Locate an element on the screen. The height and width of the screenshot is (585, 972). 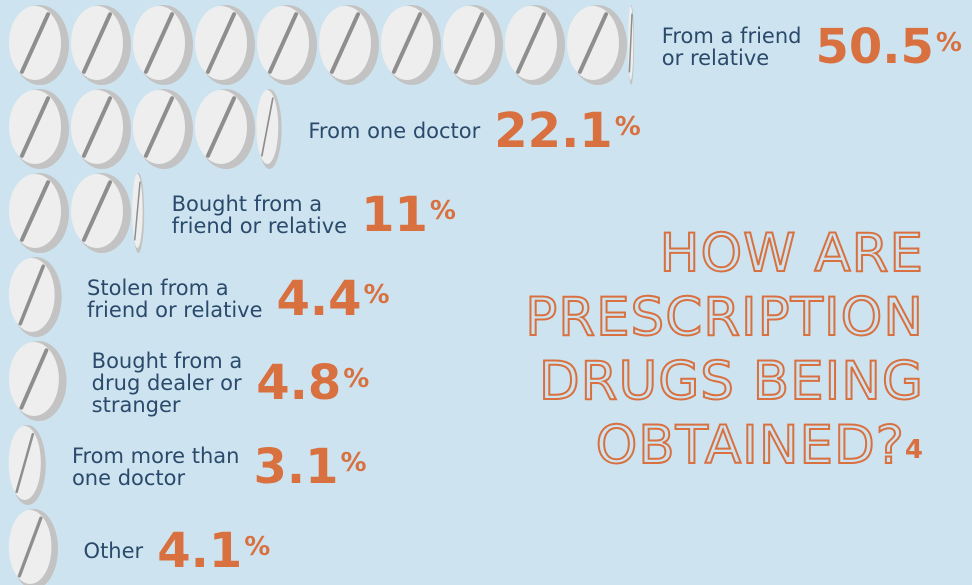
category-label: From a friend or relative is located at coordinates (731, 47).